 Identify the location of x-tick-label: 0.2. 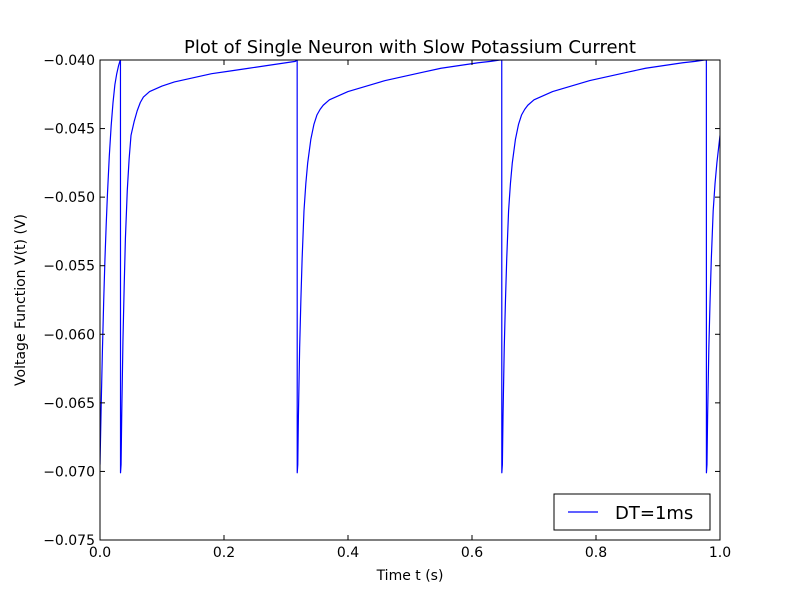
(224, 553).